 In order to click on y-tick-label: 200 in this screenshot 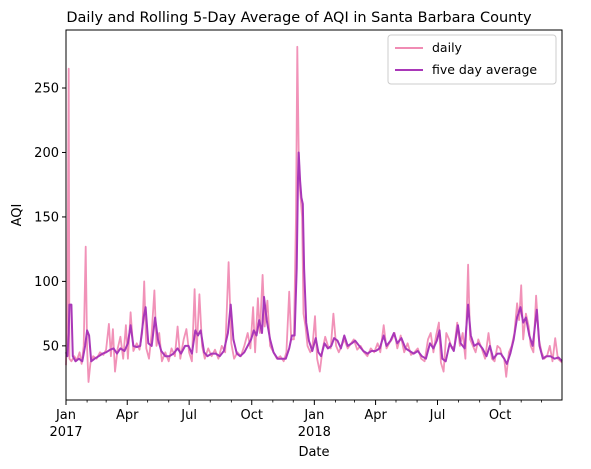, I will do `click(46, 153)`.